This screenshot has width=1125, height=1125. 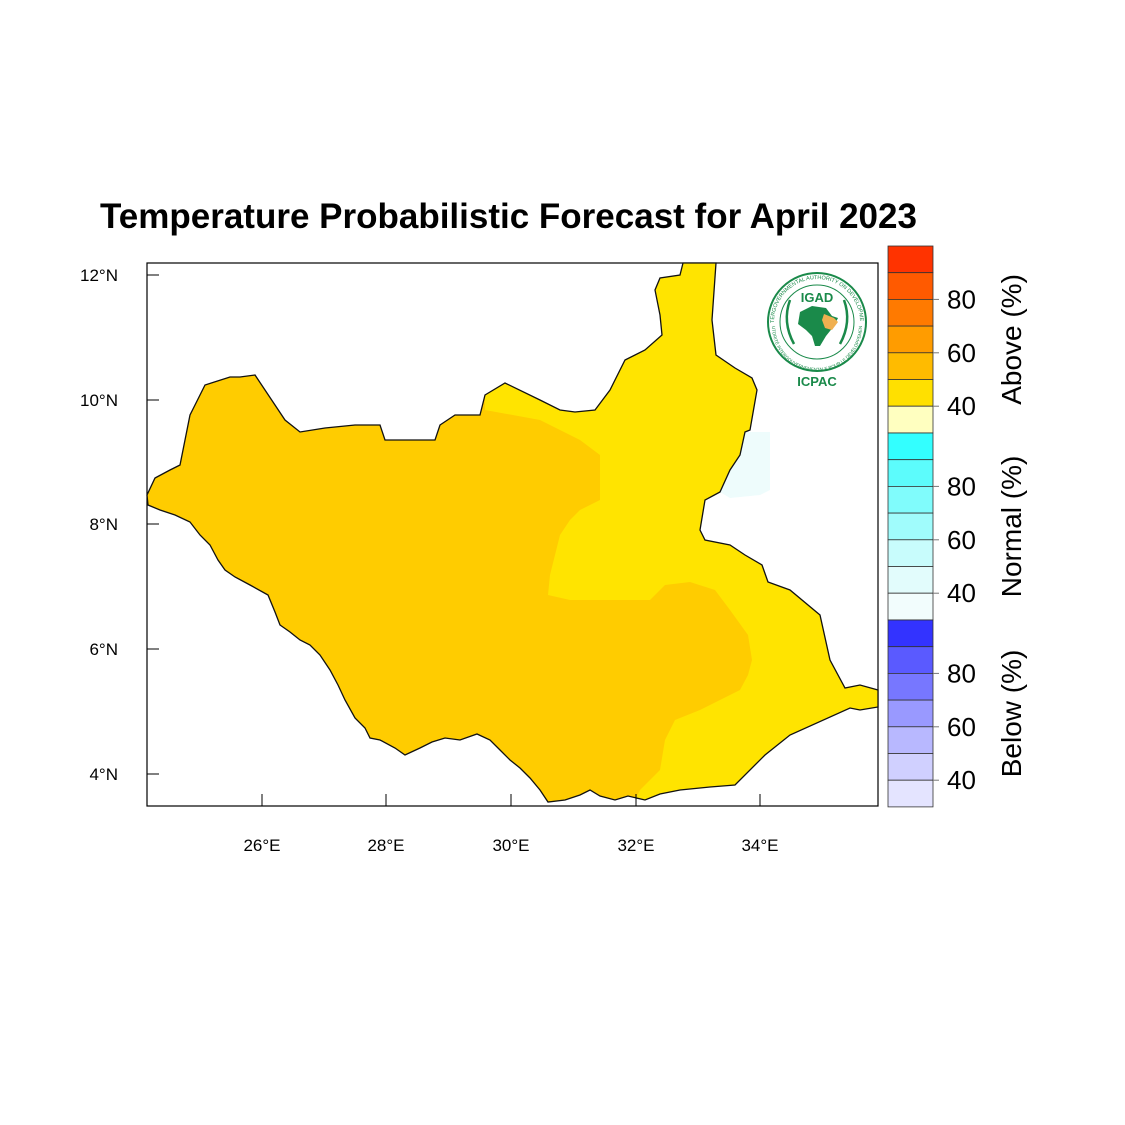 What do you see at coordinates (385, 845) in the screenshot?
I see `lon-tick-label: 28°E` at bounding box center [385, 845].